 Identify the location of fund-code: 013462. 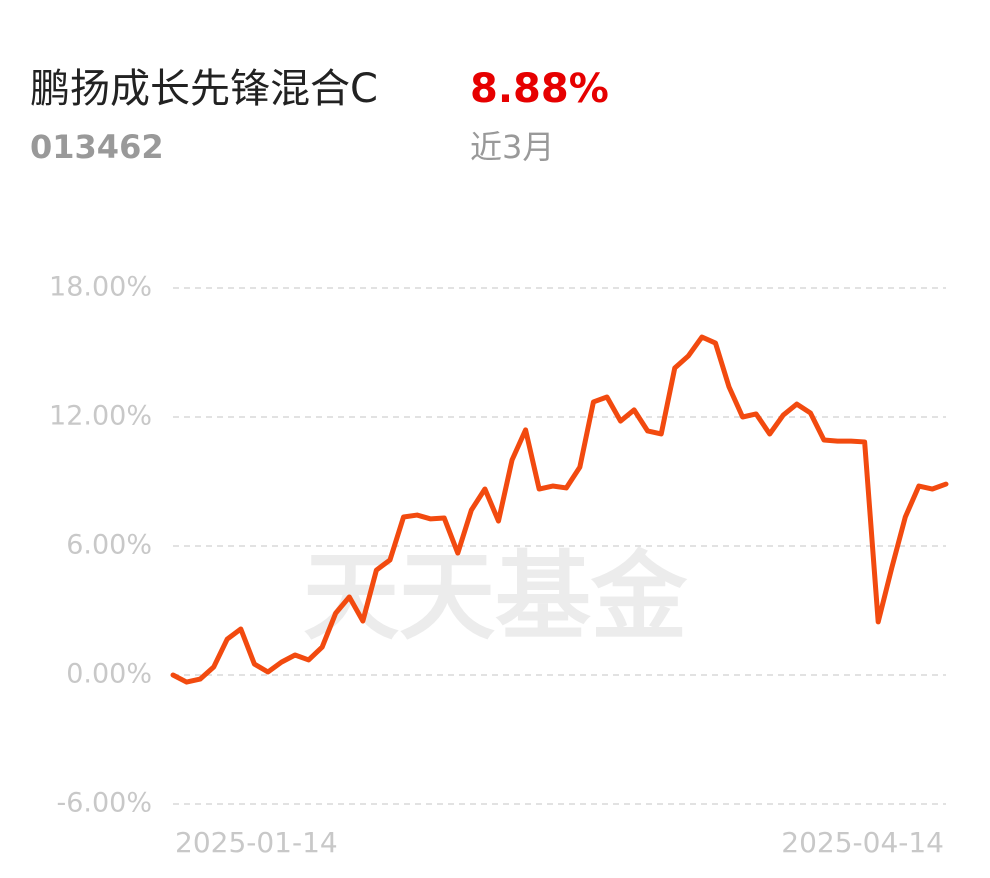
(97, 147).